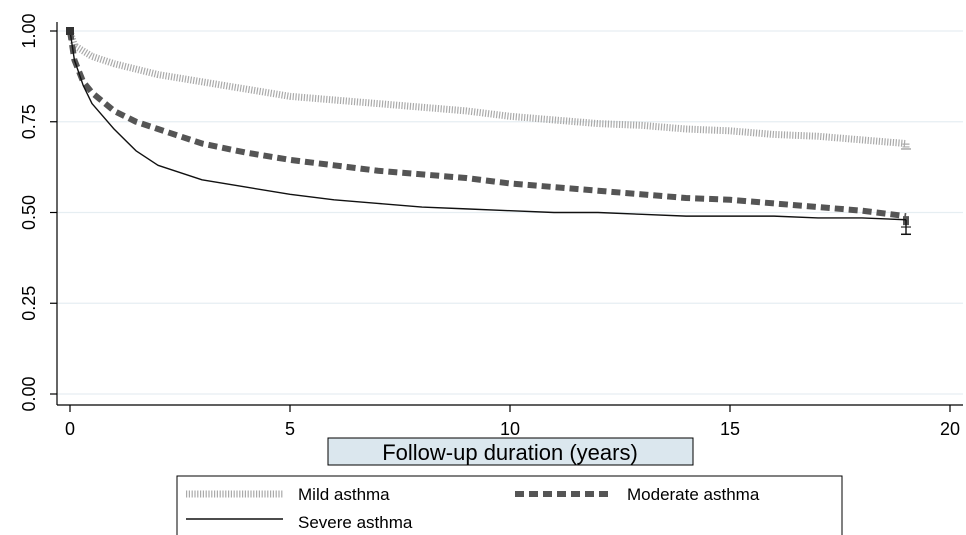 This screenshot has height=535, width=966. I want to click on x-axis-title-box, so click(510, 451).